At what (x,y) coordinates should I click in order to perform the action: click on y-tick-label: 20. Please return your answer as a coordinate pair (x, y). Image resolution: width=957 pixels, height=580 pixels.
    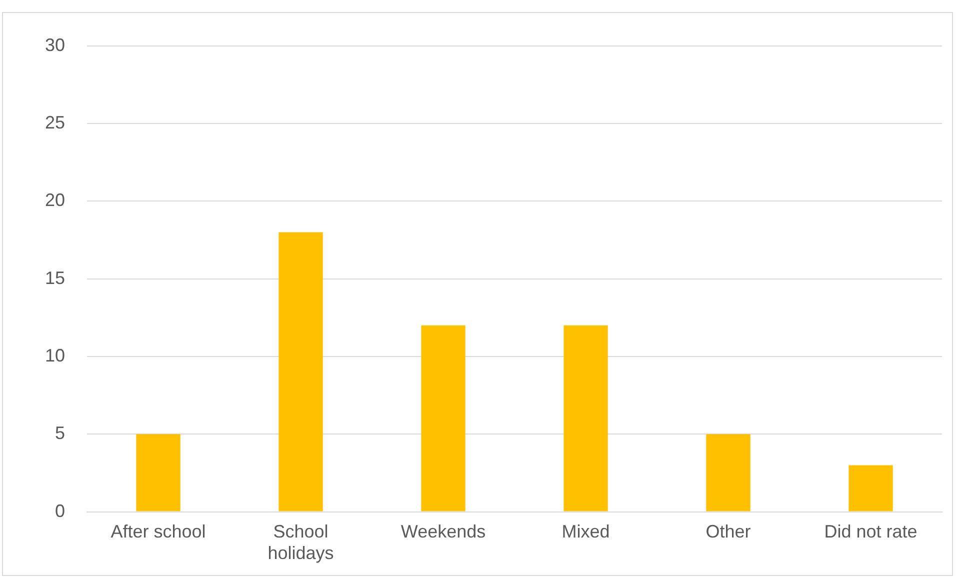
    Looking at the image, I should click on (55, 200).